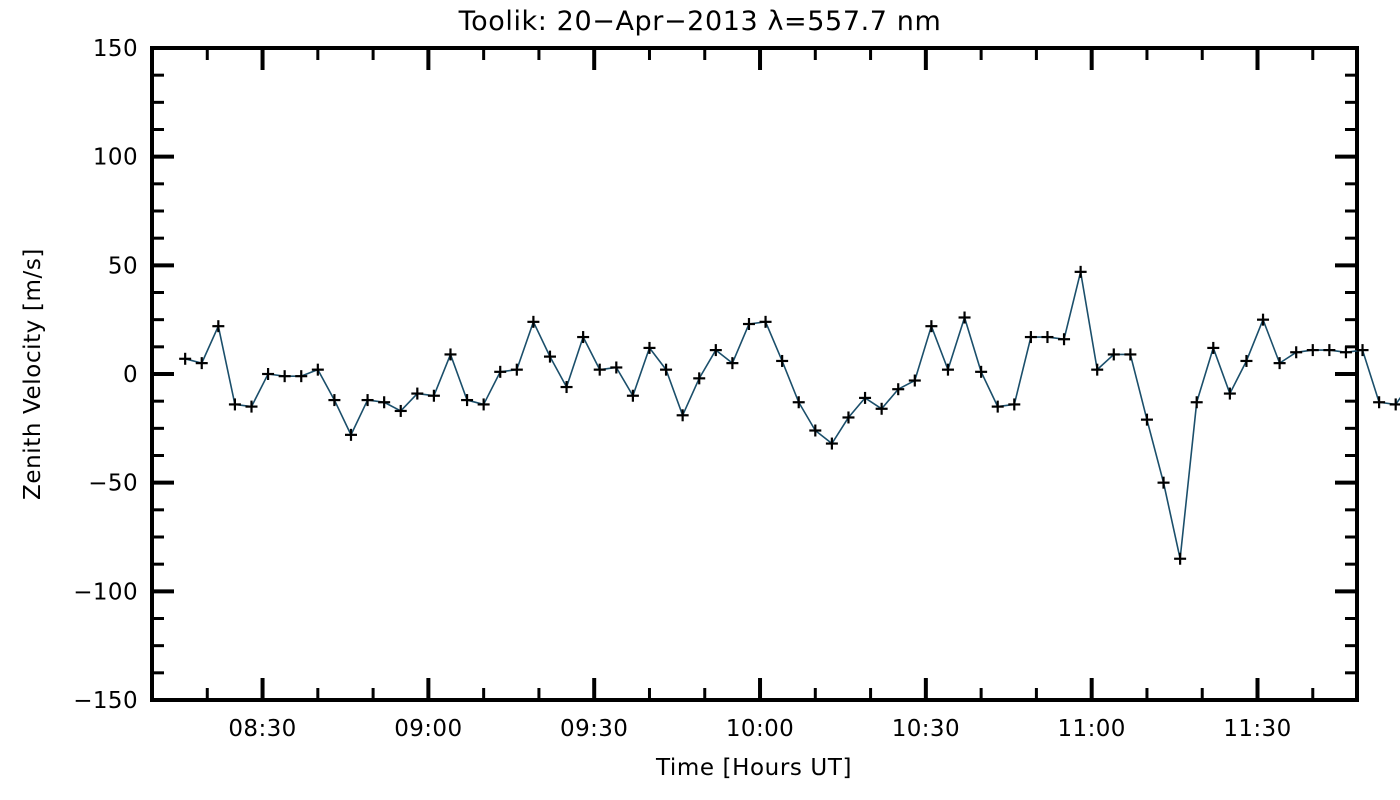  What do you see at coordinates (115, 49) in the screenshot?
I see `y-tick-label: 150` at bounding box center [115, 49].